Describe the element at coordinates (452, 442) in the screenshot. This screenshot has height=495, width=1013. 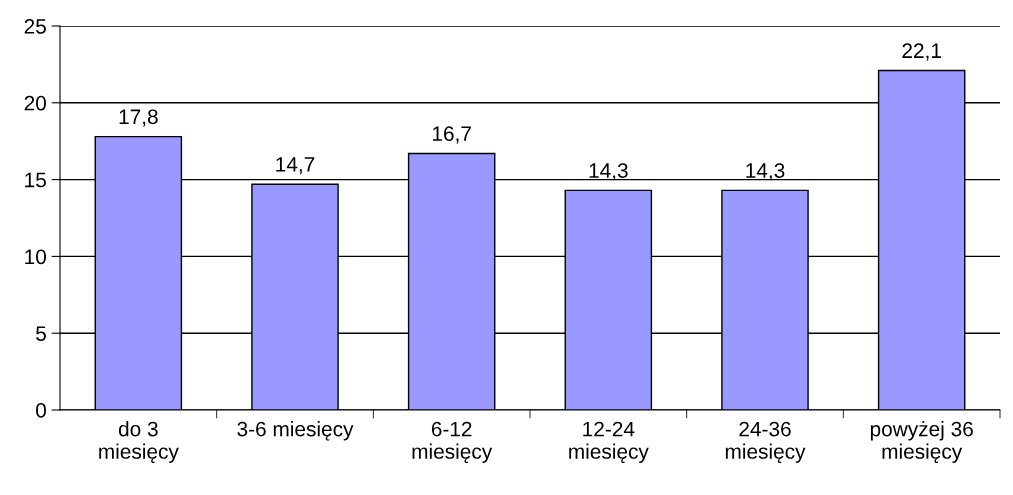
I see `x-tick-label: 6-12 miesięcy` at that location.